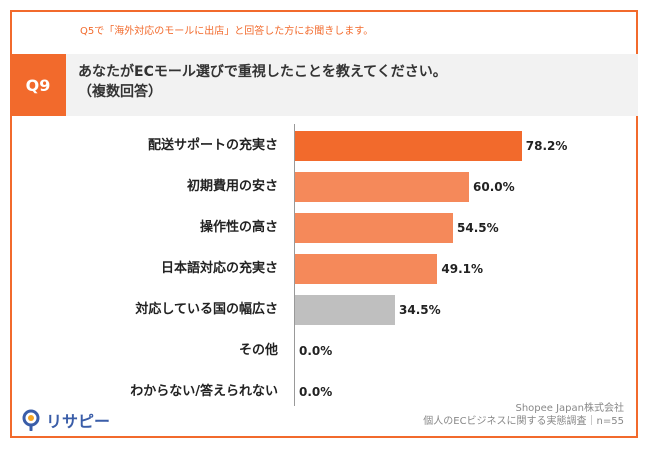 The image size is (650, 450). What do you see at coordinates (478, 228) in the screenshot?
I see `value-label: 54.5%` at bounding box center [478, 228].